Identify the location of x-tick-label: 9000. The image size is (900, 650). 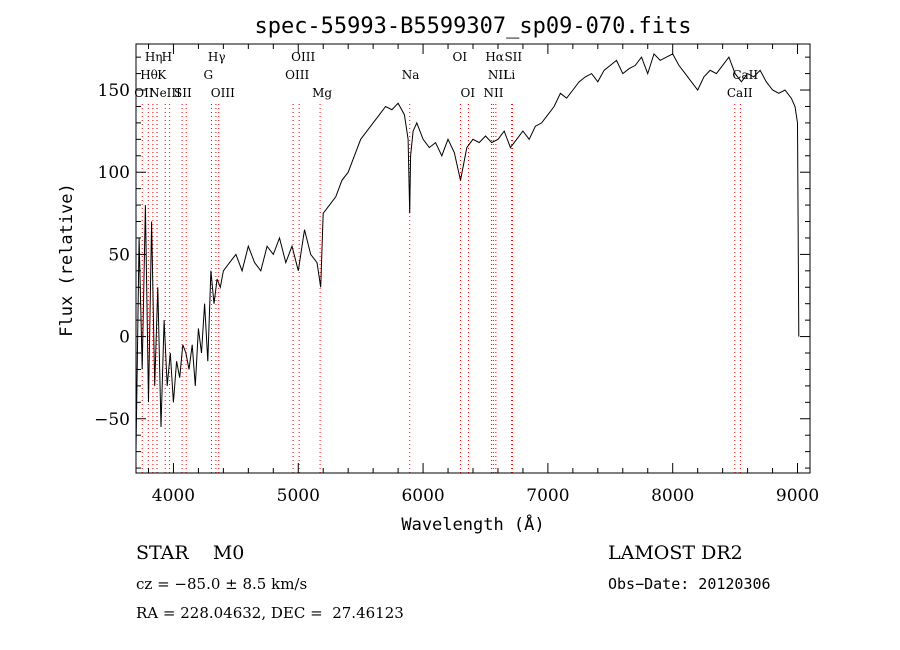
(797, 496).